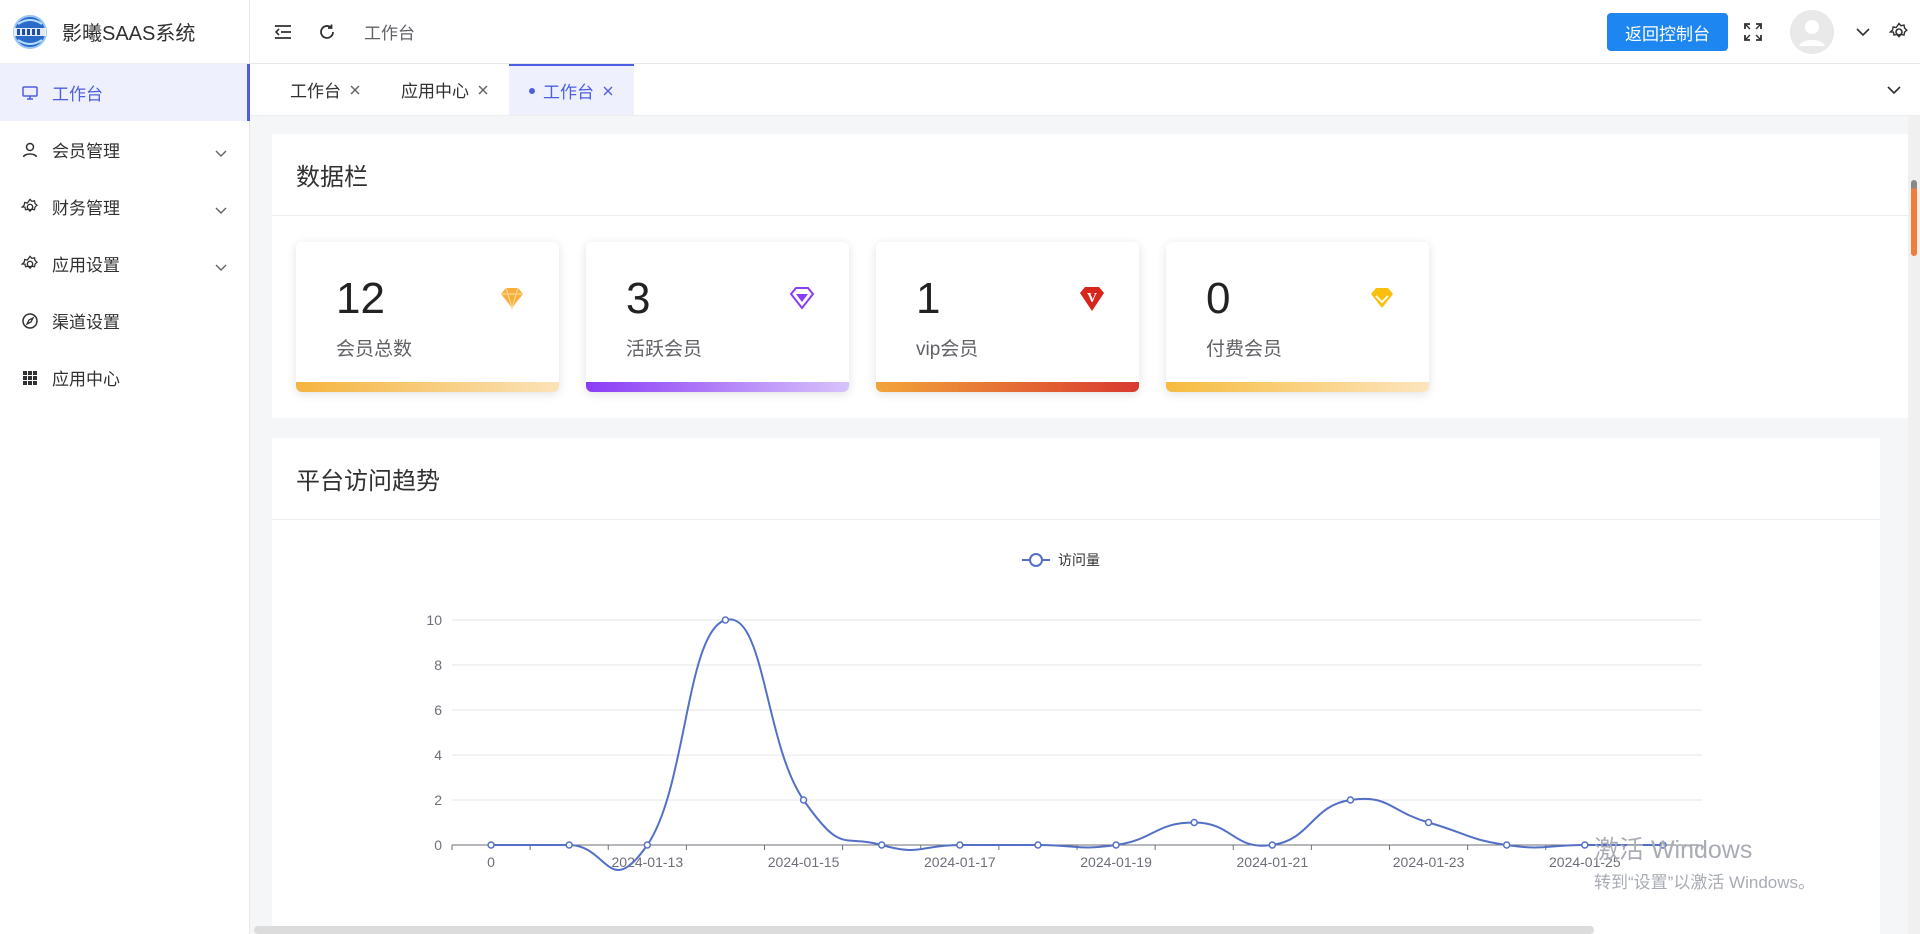 The height and width of the screenshot is (934, 1920). I want to click on sidebar-menu: 工作台会员管理财务管理应用设置渠道设置应用中心, so click(125, 235).